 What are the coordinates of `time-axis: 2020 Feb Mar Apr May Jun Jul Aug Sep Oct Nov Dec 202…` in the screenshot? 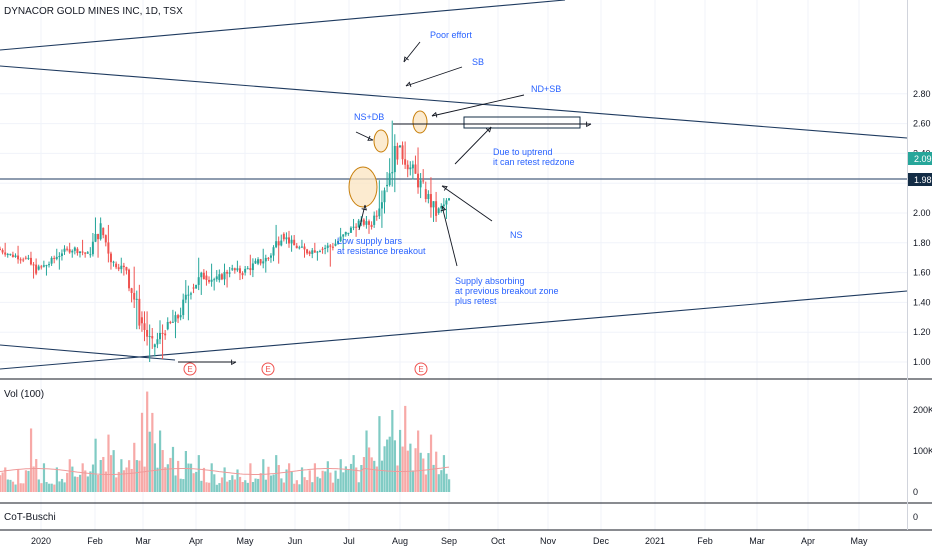 It's located at (449, 541).